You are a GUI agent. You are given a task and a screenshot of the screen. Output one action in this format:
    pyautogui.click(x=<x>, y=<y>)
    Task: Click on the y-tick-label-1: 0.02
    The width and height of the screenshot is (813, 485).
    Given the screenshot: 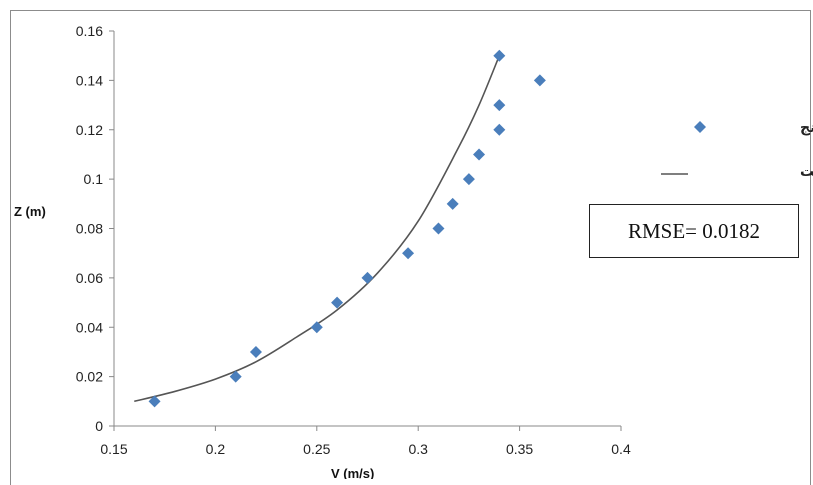 What is the action you would take?
    pyautogui.click(x=89, y=377)
    